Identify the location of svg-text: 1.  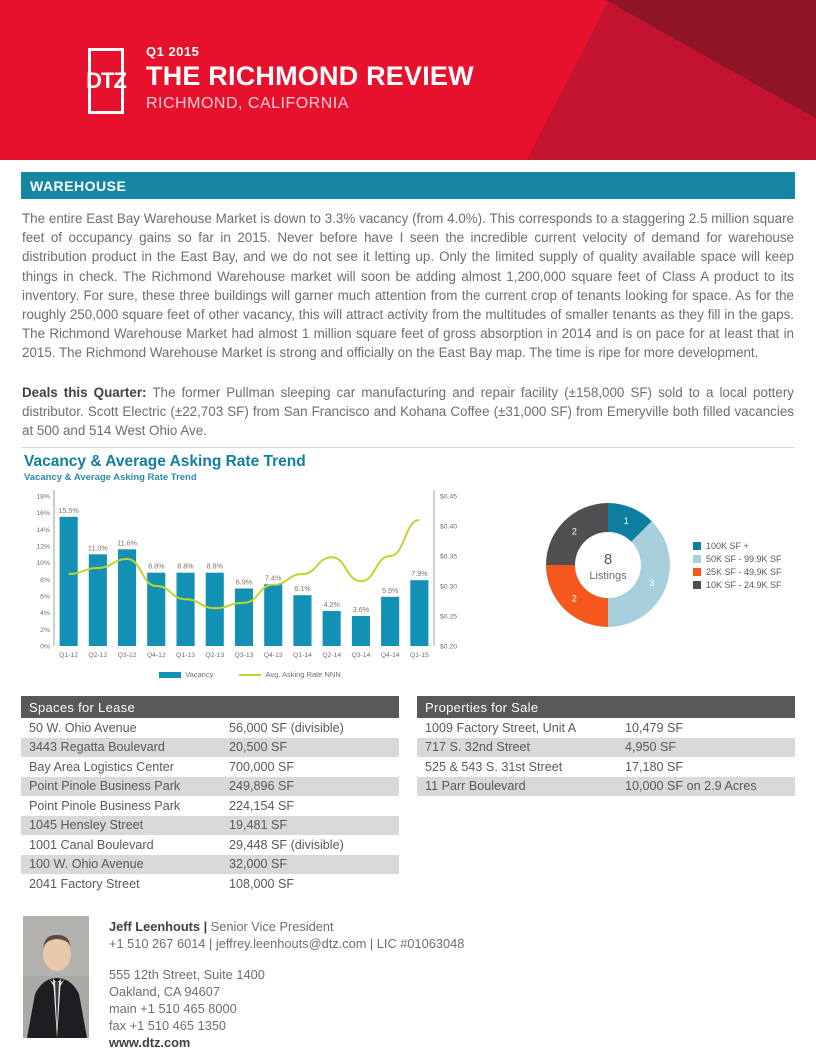
(626, 521).